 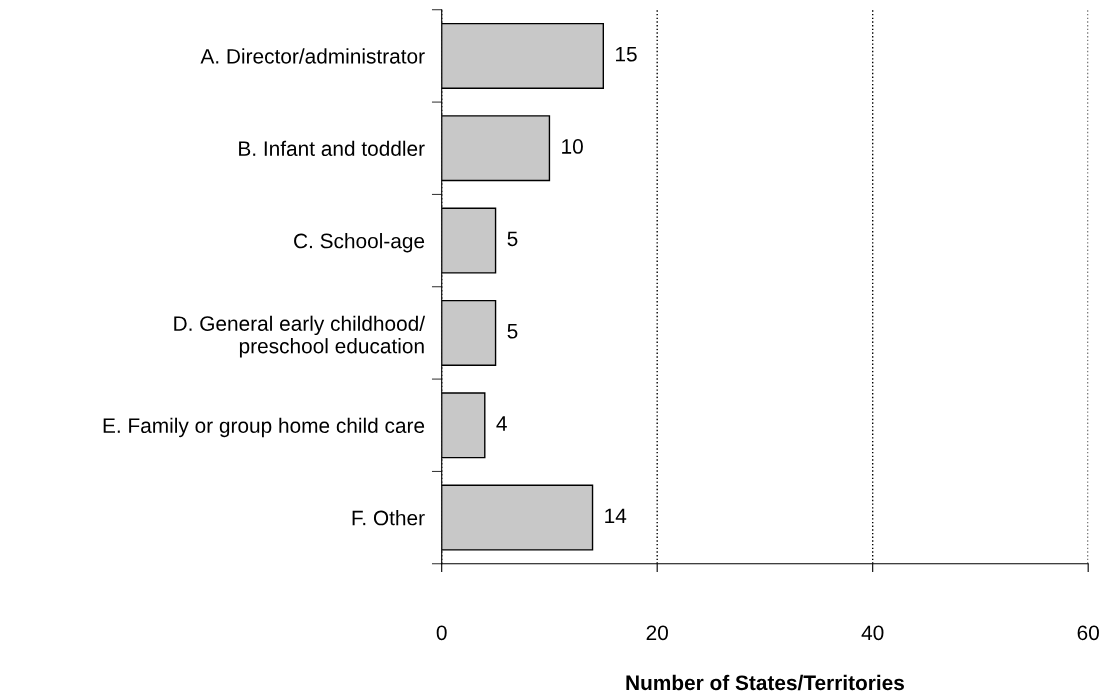 I want to click on data-label: 15, so click(x=626, y=54).